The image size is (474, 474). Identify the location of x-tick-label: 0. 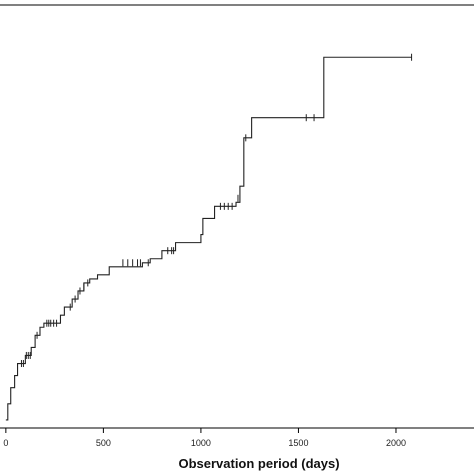
(5, 443).